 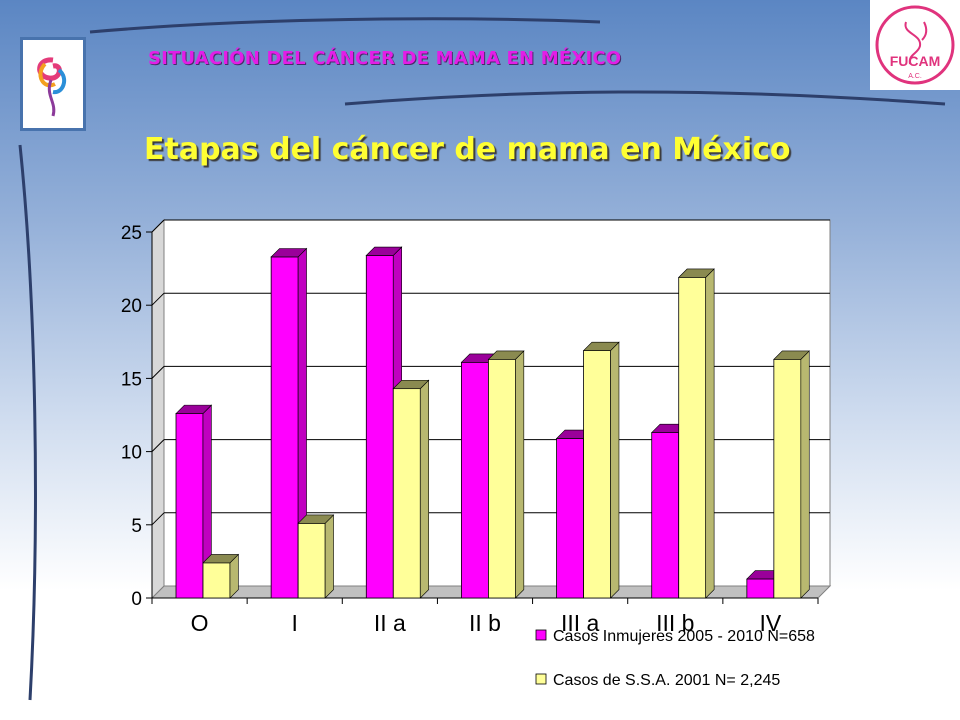 What do you see at coordinates (666, 680) in the screenshot?
I see `legend-label: Casos de S.S.A. 2001 N= 2,245` at bounding box center [666, 680].